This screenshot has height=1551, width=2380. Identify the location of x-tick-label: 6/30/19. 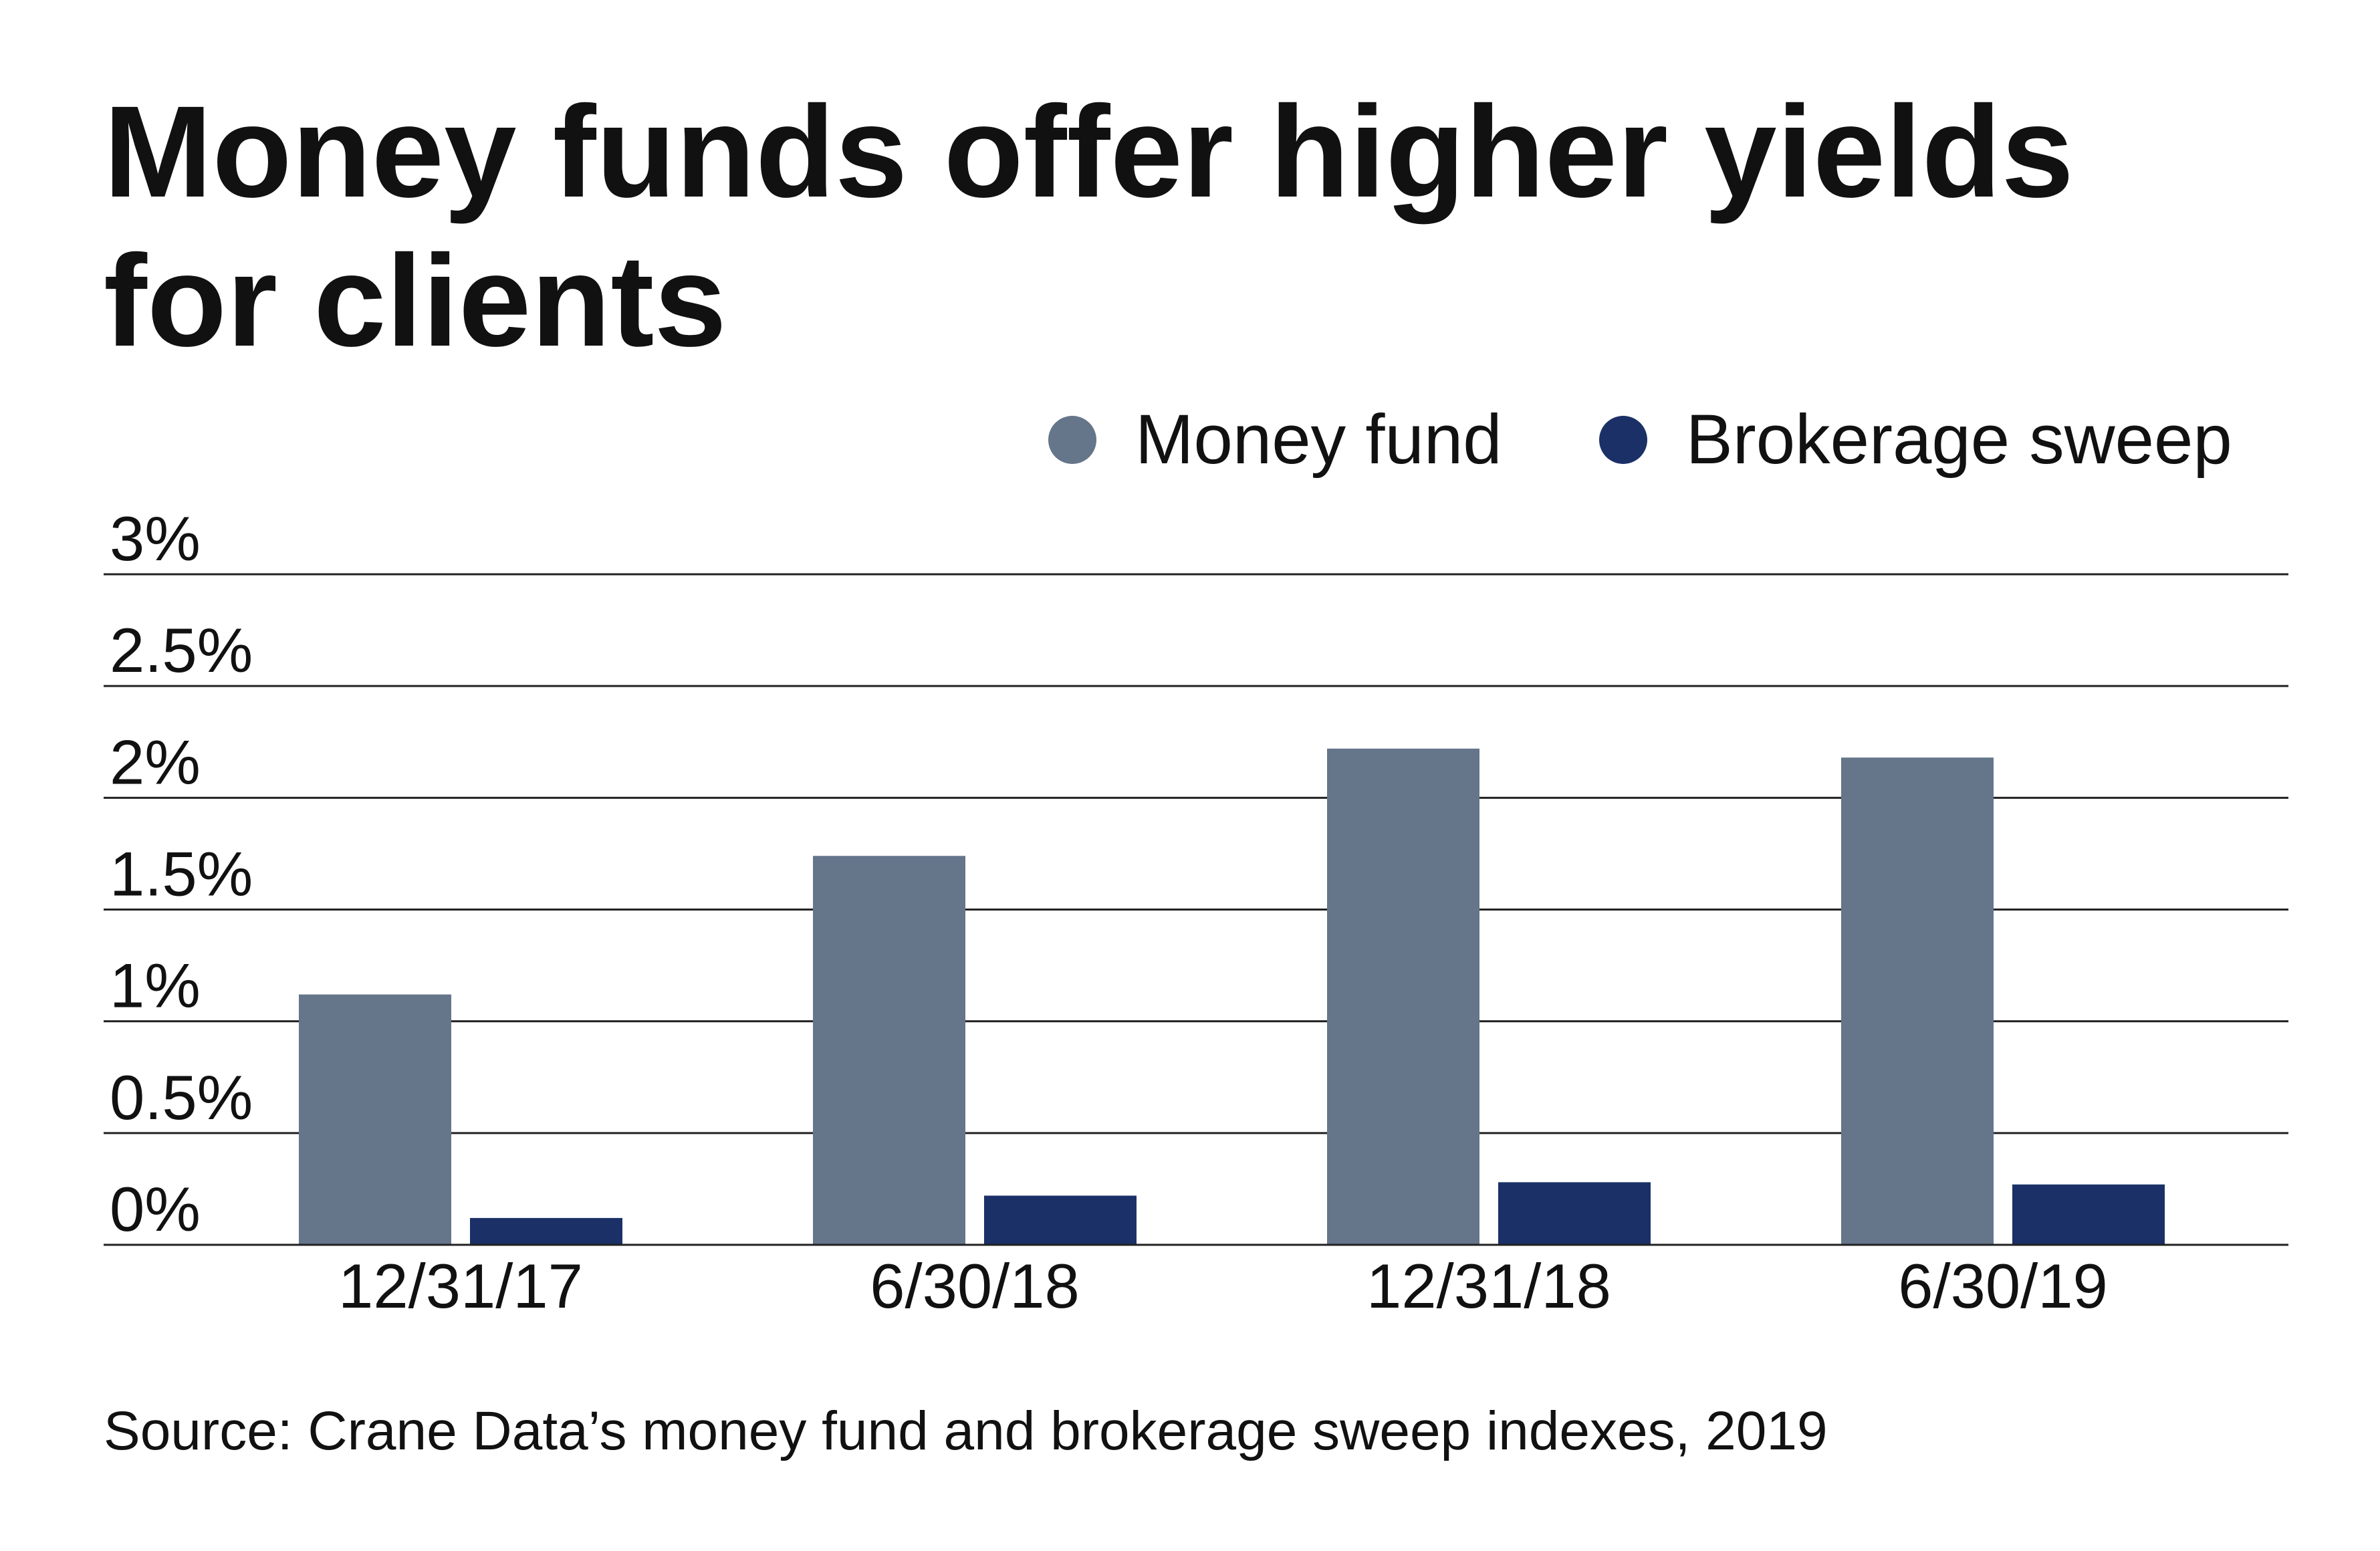
(2003, 1286).